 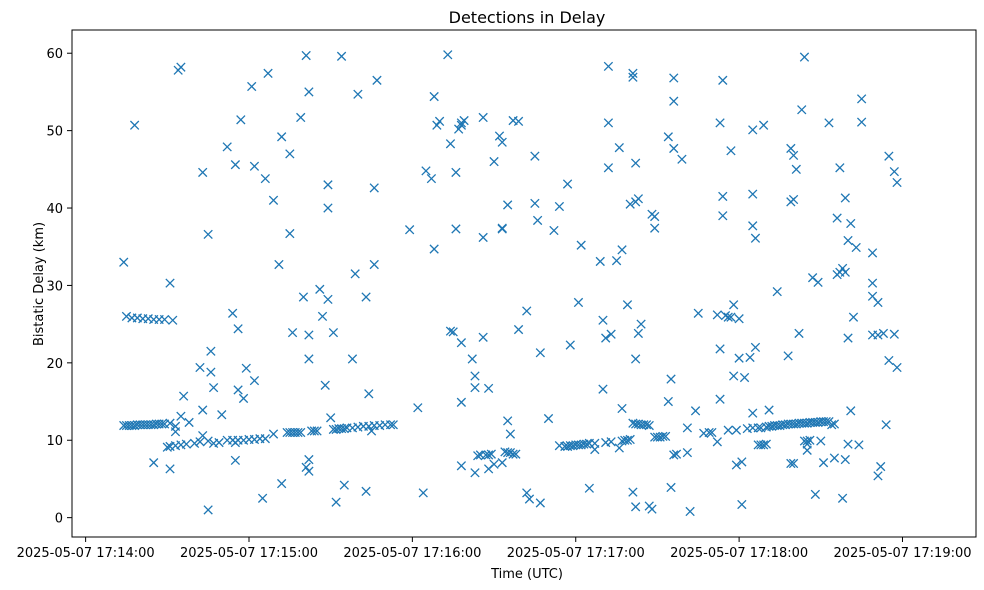 What do you see at coordinates (86, 553) in the screenshot?
I see `x-tick-label: 2025-05-07 17:14:00` at bounding box center [86, 553].